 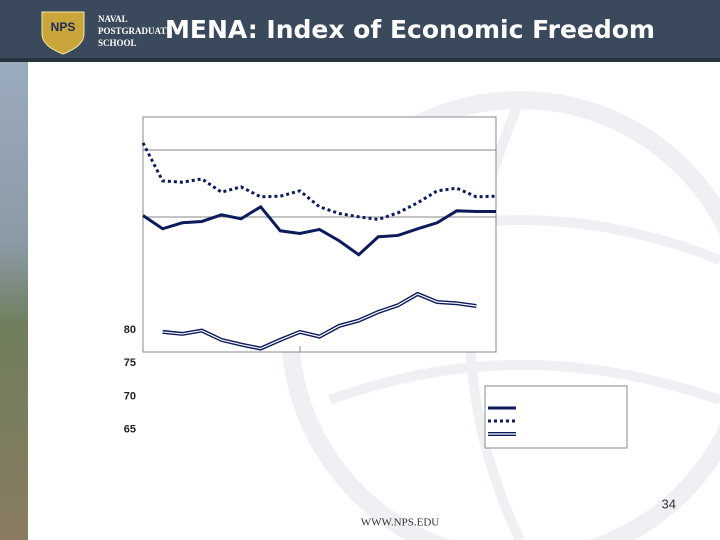 What do you see at coordinates (63, 27) in the screenshot?
I see `logo-mark: NPS` at bounding box center [63, 27].